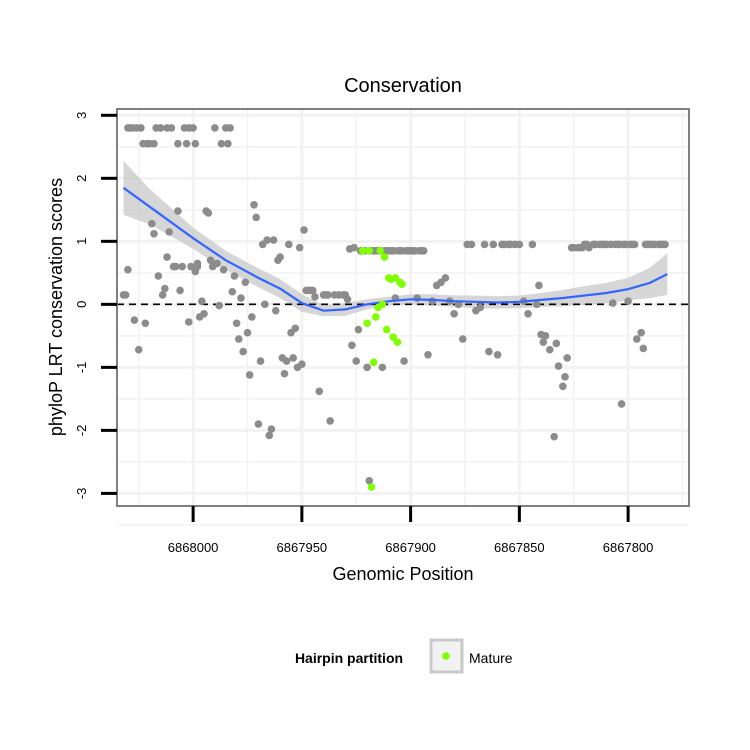 The width and height of the screenshot is (750, 750). Describe the element at coordinates (81, 368) in the screenshot. I see `y-tick-label: -1` at that location.